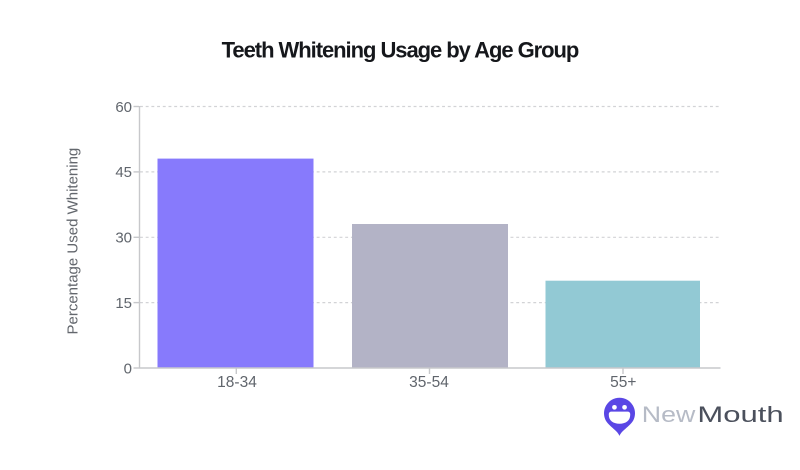  I want to click on svg-text: 45, so click(123, 172).